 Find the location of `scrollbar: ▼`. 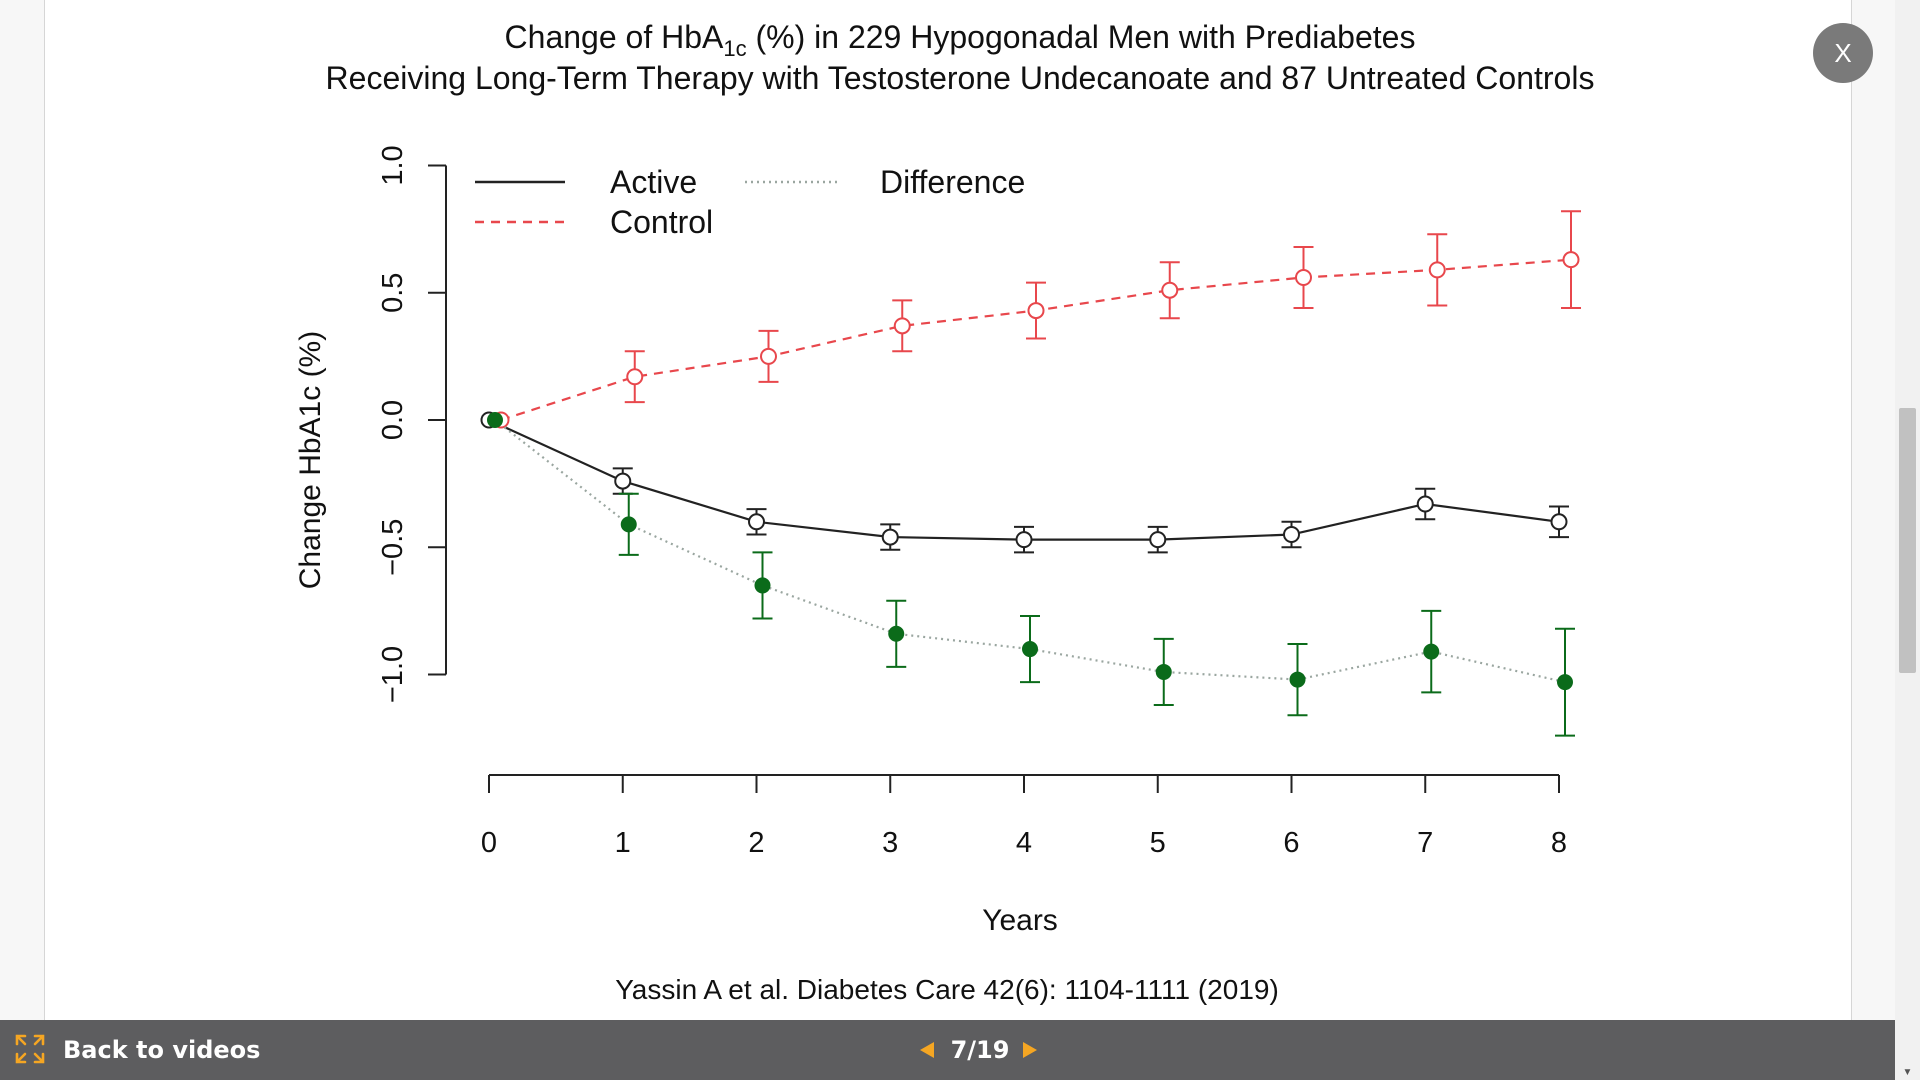

scrollbar: ▼ is located at coordinates (1907, 540).